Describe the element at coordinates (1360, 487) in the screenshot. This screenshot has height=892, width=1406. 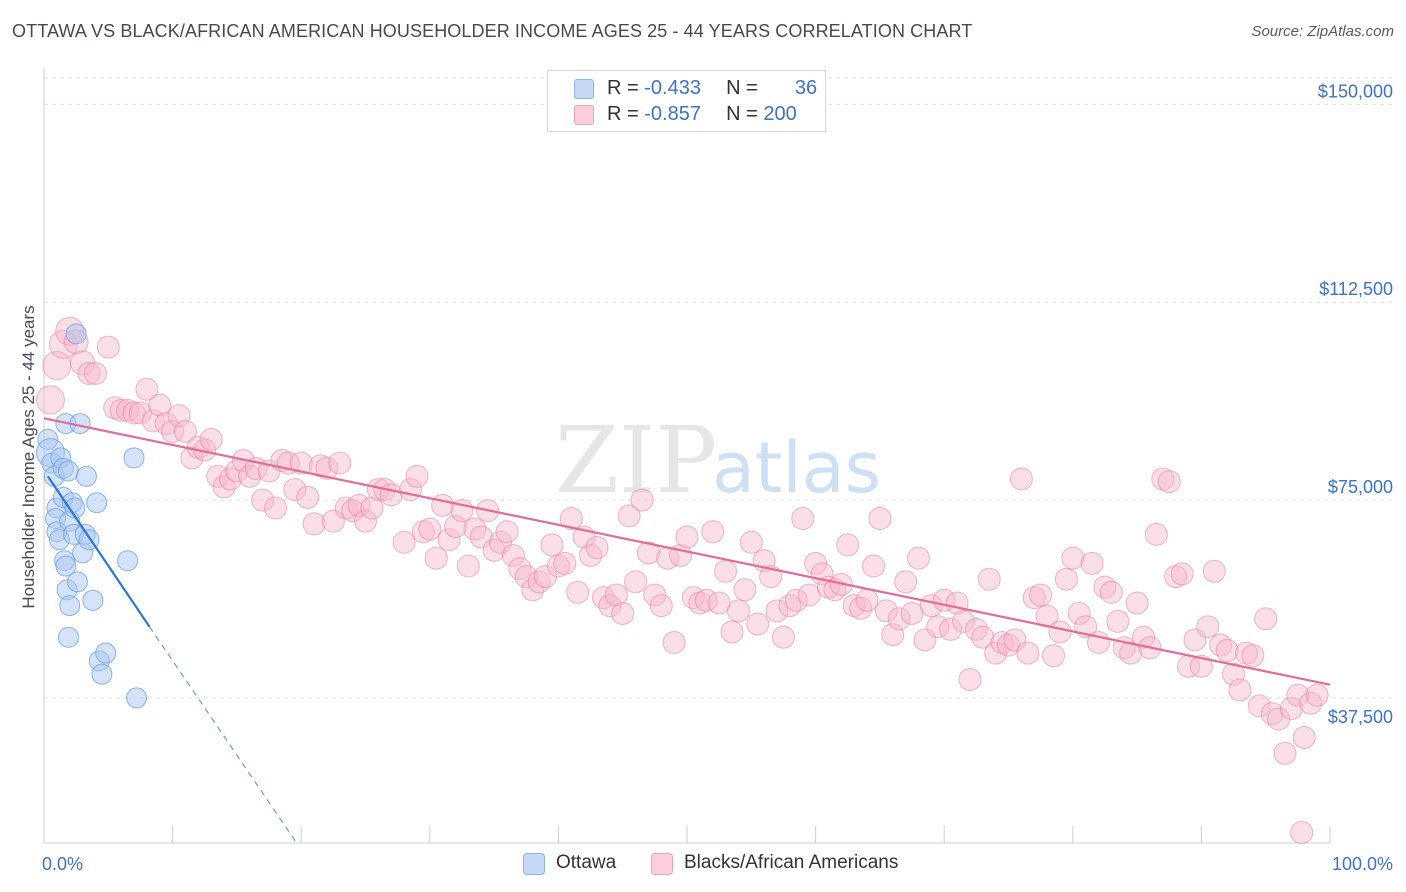
I see `y-tick-label: $75,000` at that location.